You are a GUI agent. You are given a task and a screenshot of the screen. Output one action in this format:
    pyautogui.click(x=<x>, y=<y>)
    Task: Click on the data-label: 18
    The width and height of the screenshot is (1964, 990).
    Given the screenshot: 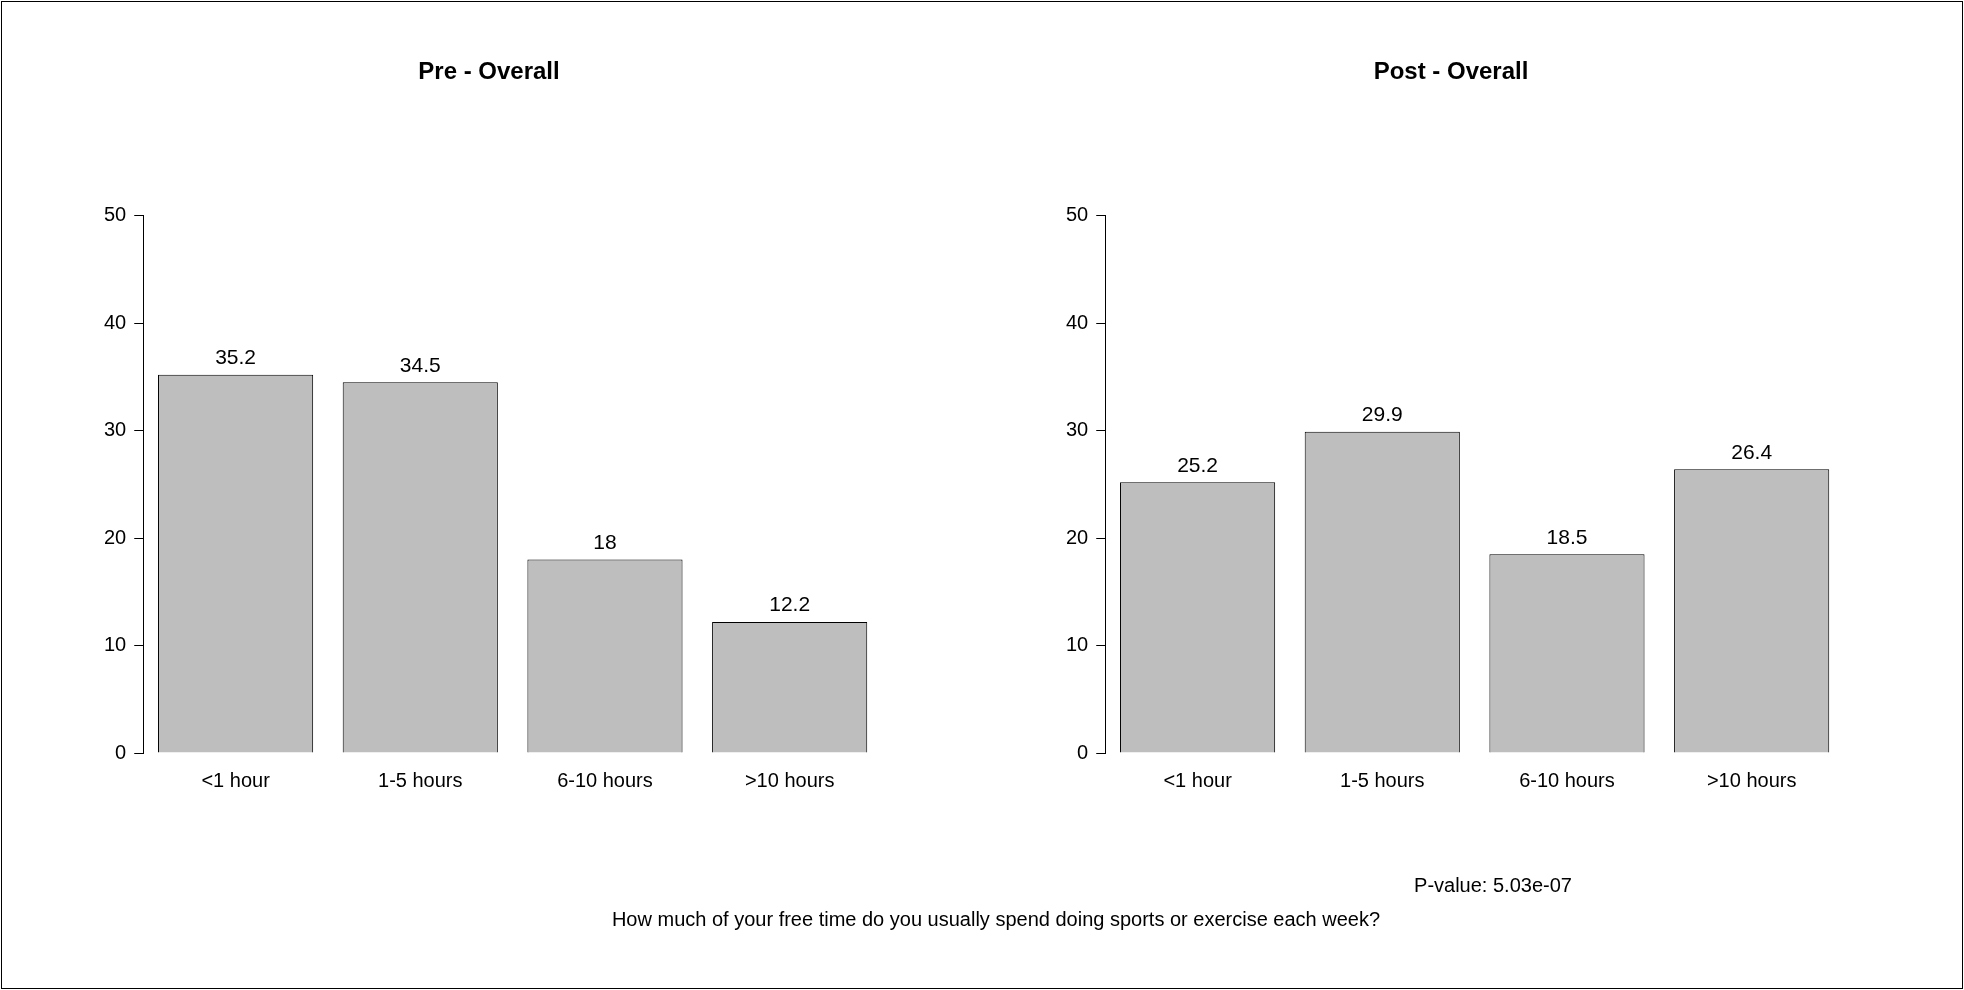 What is the action you would take?
    pyautogui.click(x=605, y=541)
    